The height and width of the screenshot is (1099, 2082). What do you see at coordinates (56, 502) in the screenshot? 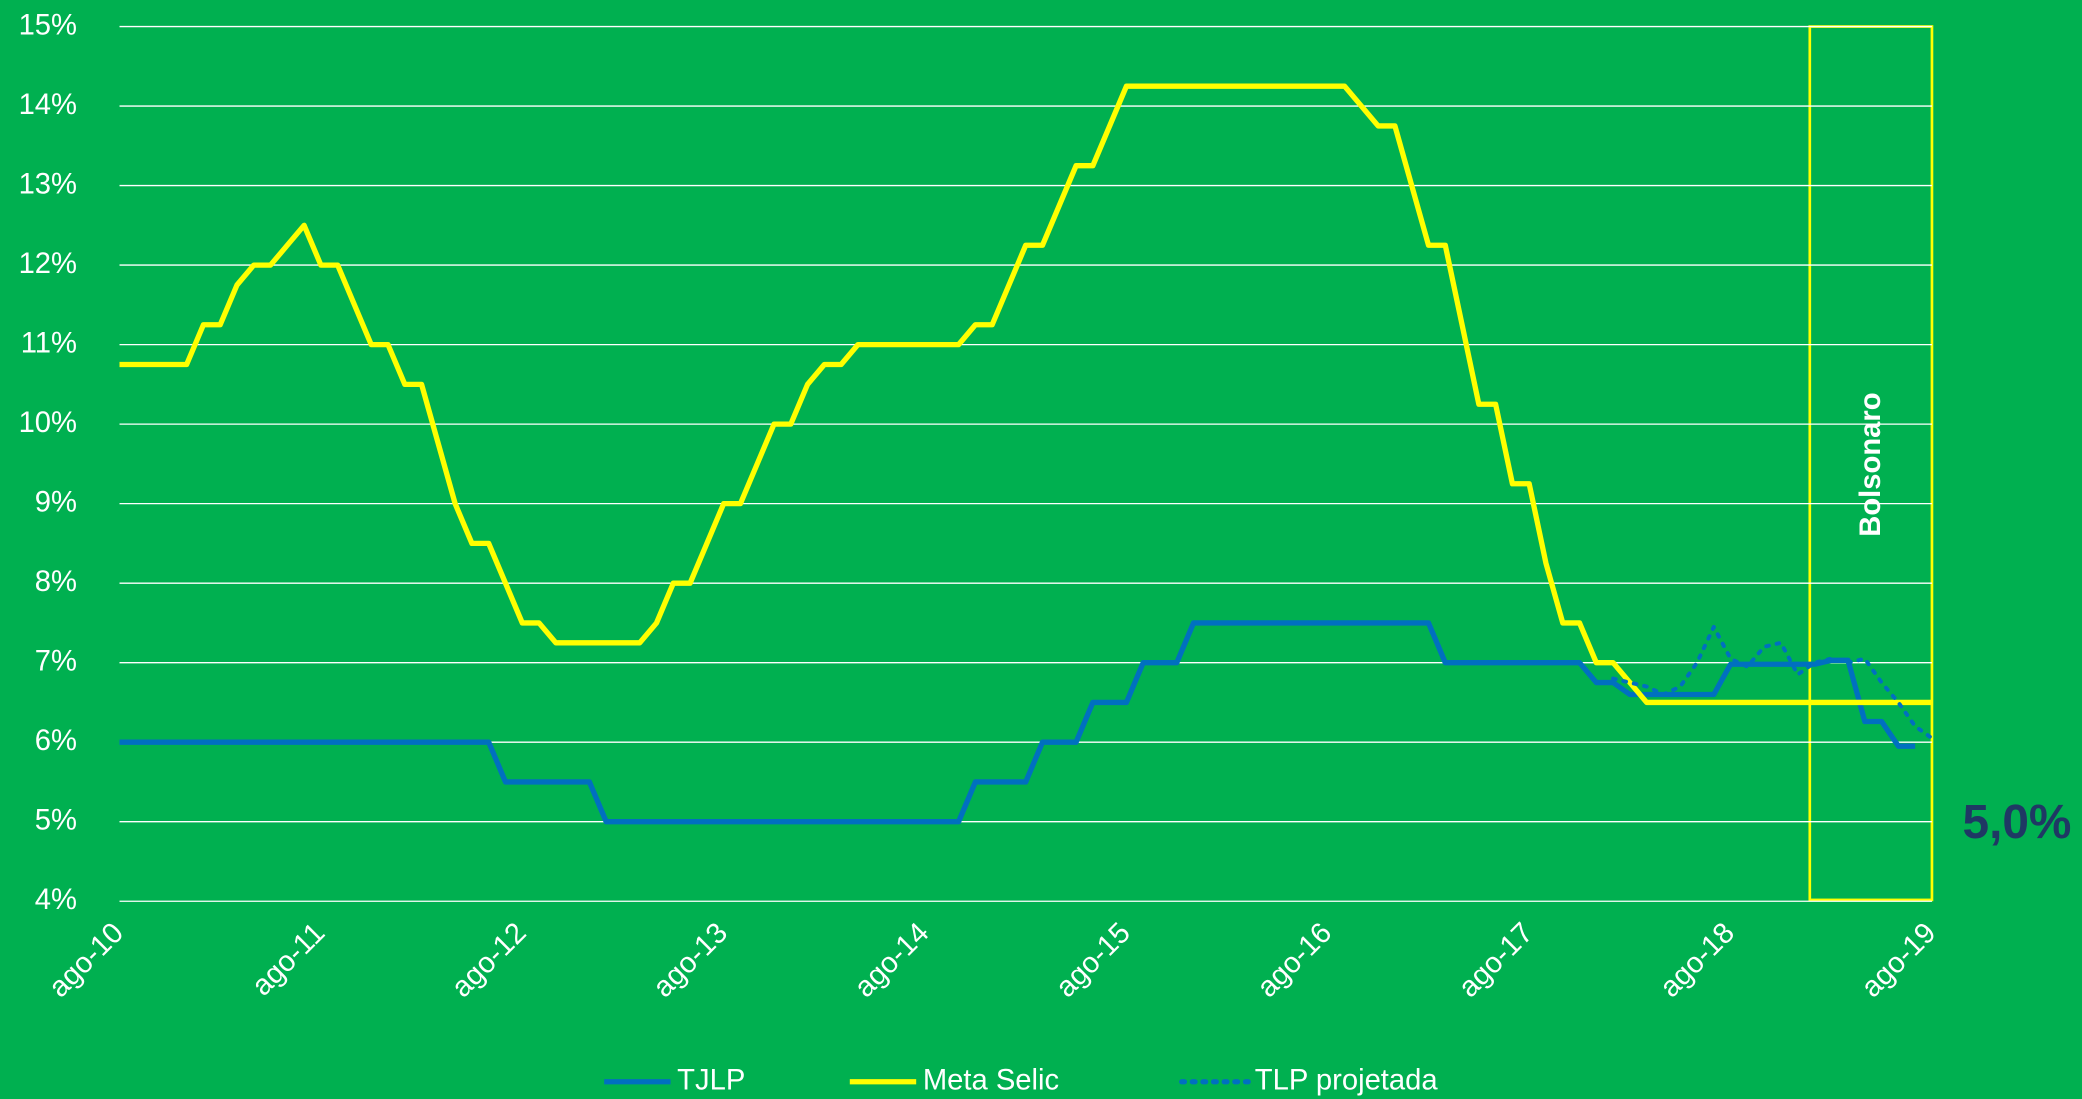
I see `y-tick-label: 9%` at bounding box center [56, 502].